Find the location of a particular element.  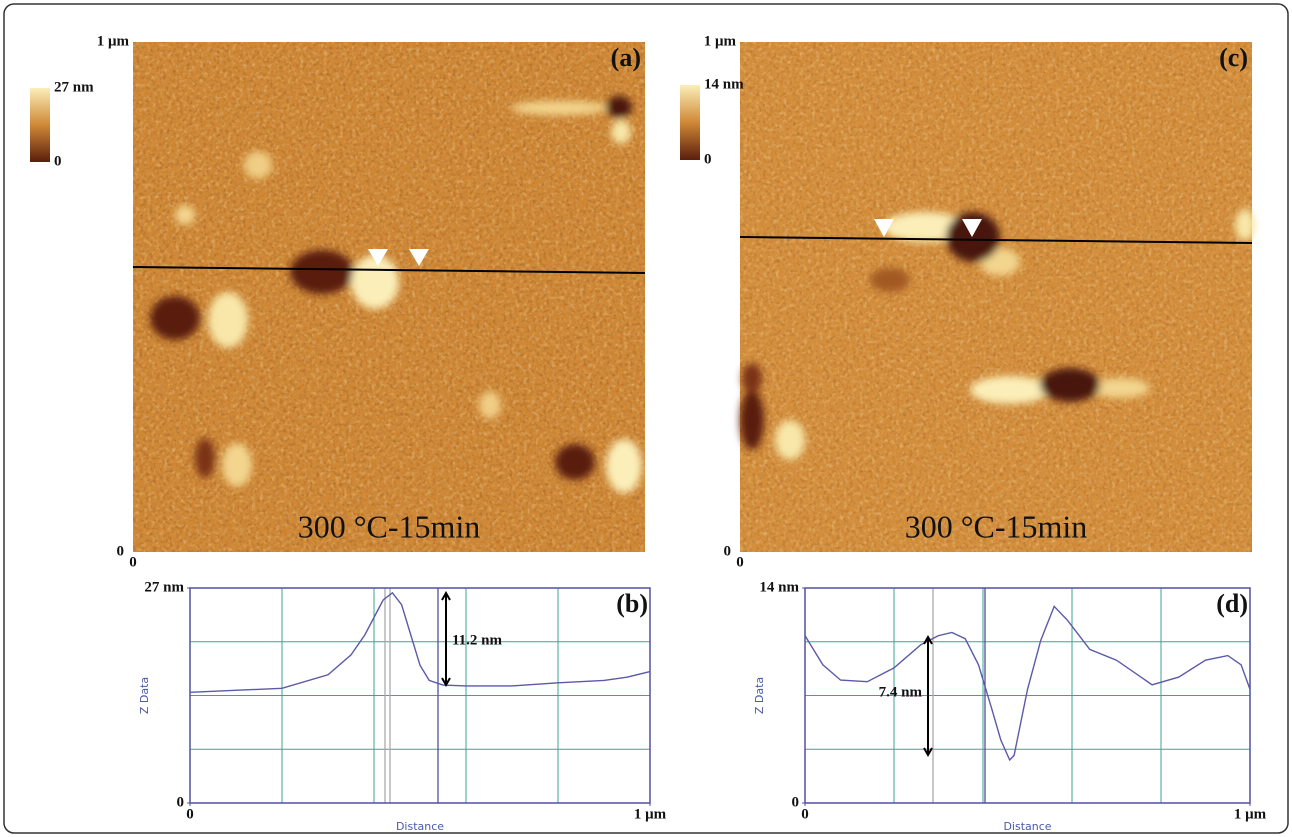

annotation: 7.4 nm is located at coordinates (901, 692).